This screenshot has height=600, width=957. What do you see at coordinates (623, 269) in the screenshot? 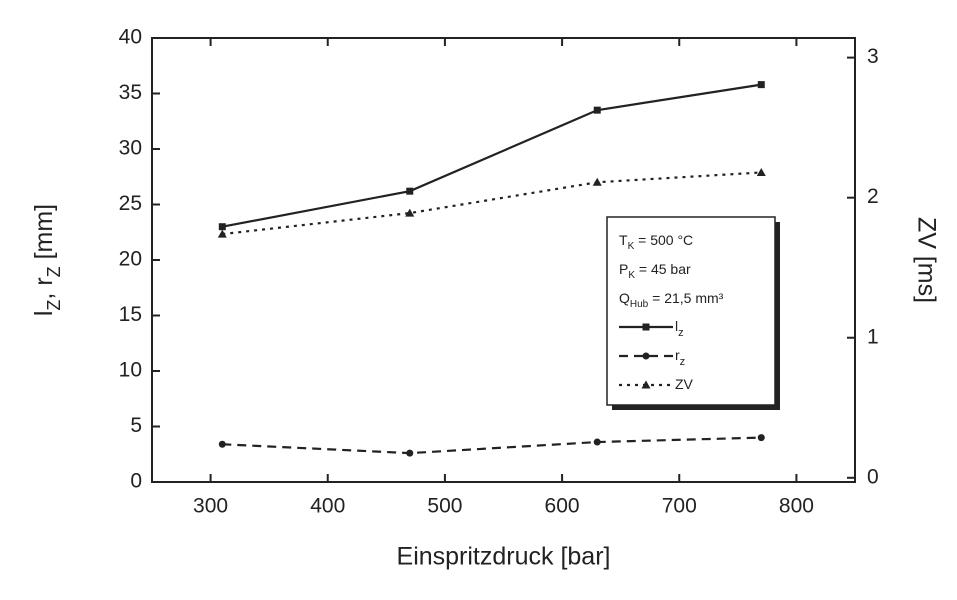
I see `note-symbol: P` at bounding box center [623, 269].